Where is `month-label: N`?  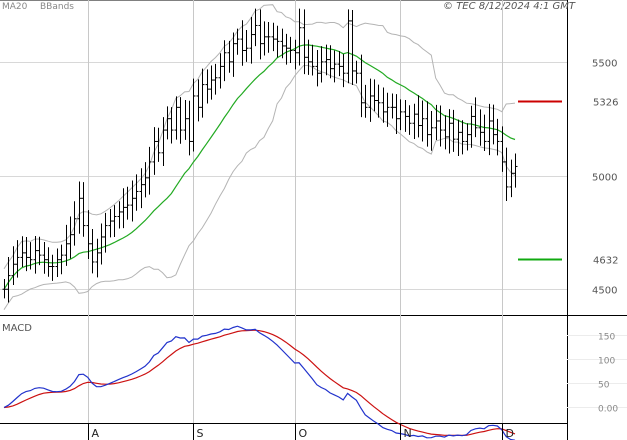 month-label: N is located at coordinates (408, 433).